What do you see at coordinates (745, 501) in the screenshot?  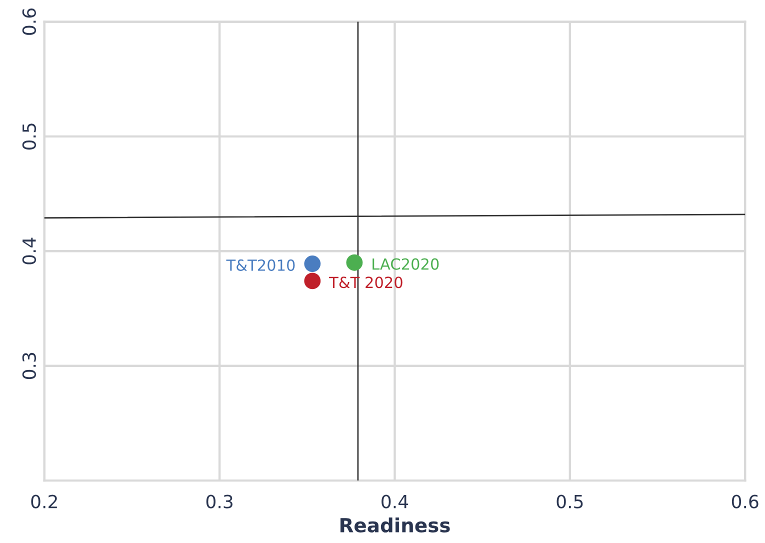 I see `x-tick-label: 0.6` at bounding box center [745, 501].